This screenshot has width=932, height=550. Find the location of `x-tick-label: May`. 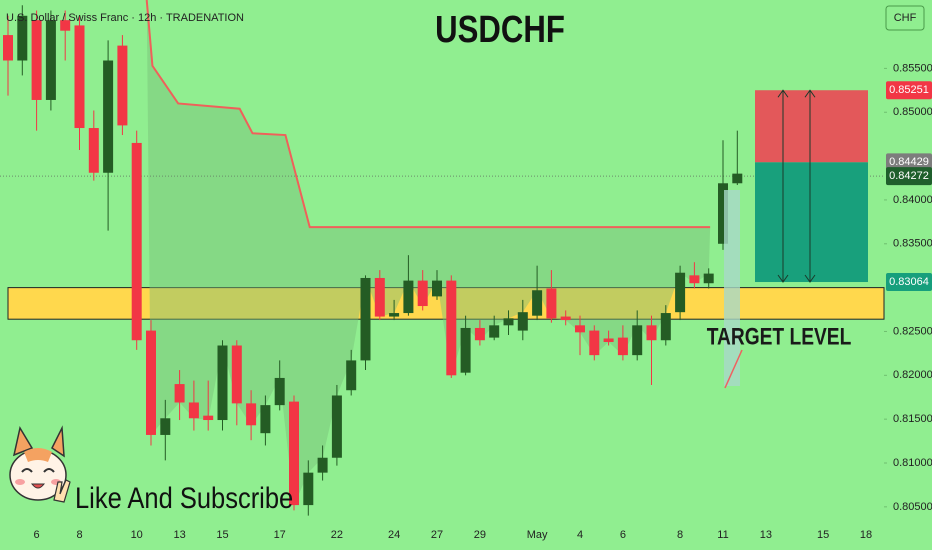

x-tick-label: May is located at coordinates (537, 535).